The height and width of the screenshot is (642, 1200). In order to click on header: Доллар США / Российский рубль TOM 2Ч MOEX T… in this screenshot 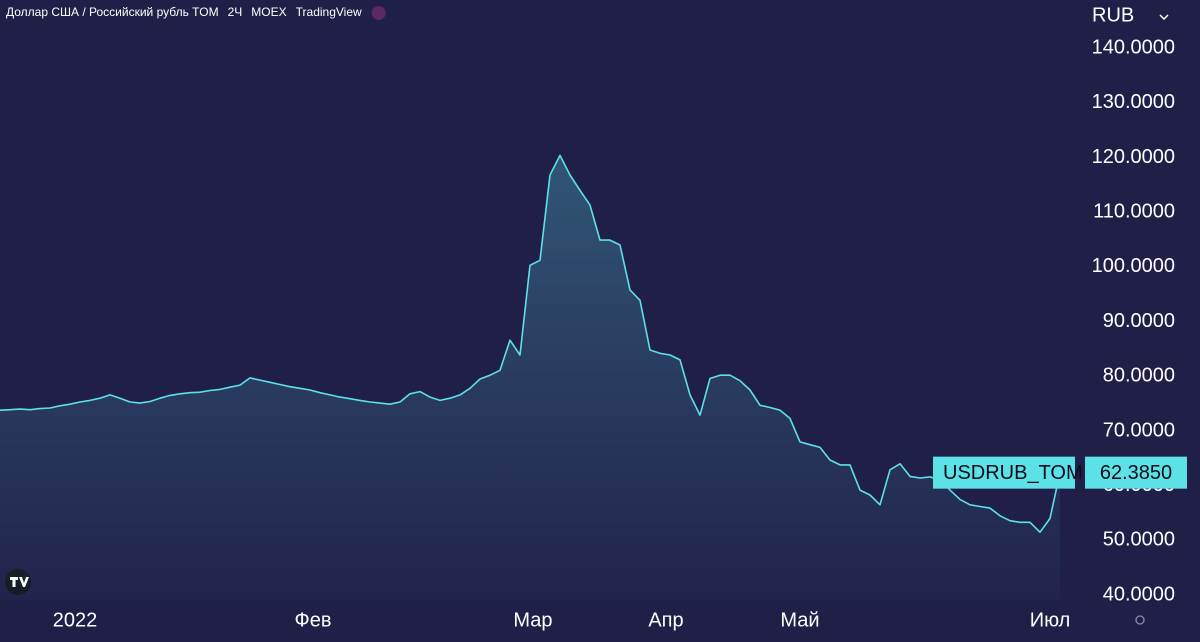, I will do `click(196, 12)`.